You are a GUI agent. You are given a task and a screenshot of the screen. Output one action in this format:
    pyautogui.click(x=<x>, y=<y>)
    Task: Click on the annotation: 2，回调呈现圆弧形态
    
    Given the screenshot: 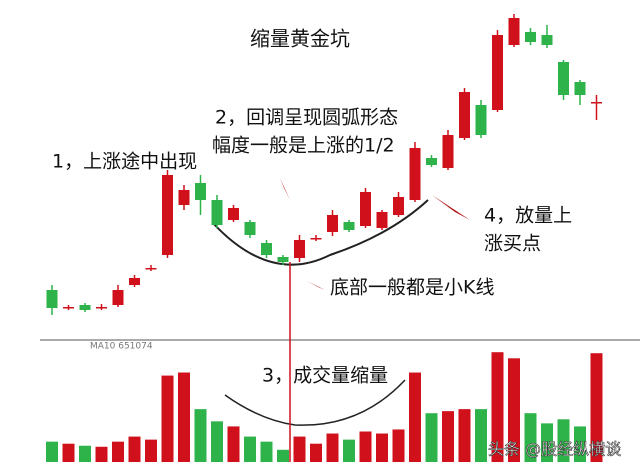 What is the action you would take?
    pyautogui.click(x=306, y=118)
    